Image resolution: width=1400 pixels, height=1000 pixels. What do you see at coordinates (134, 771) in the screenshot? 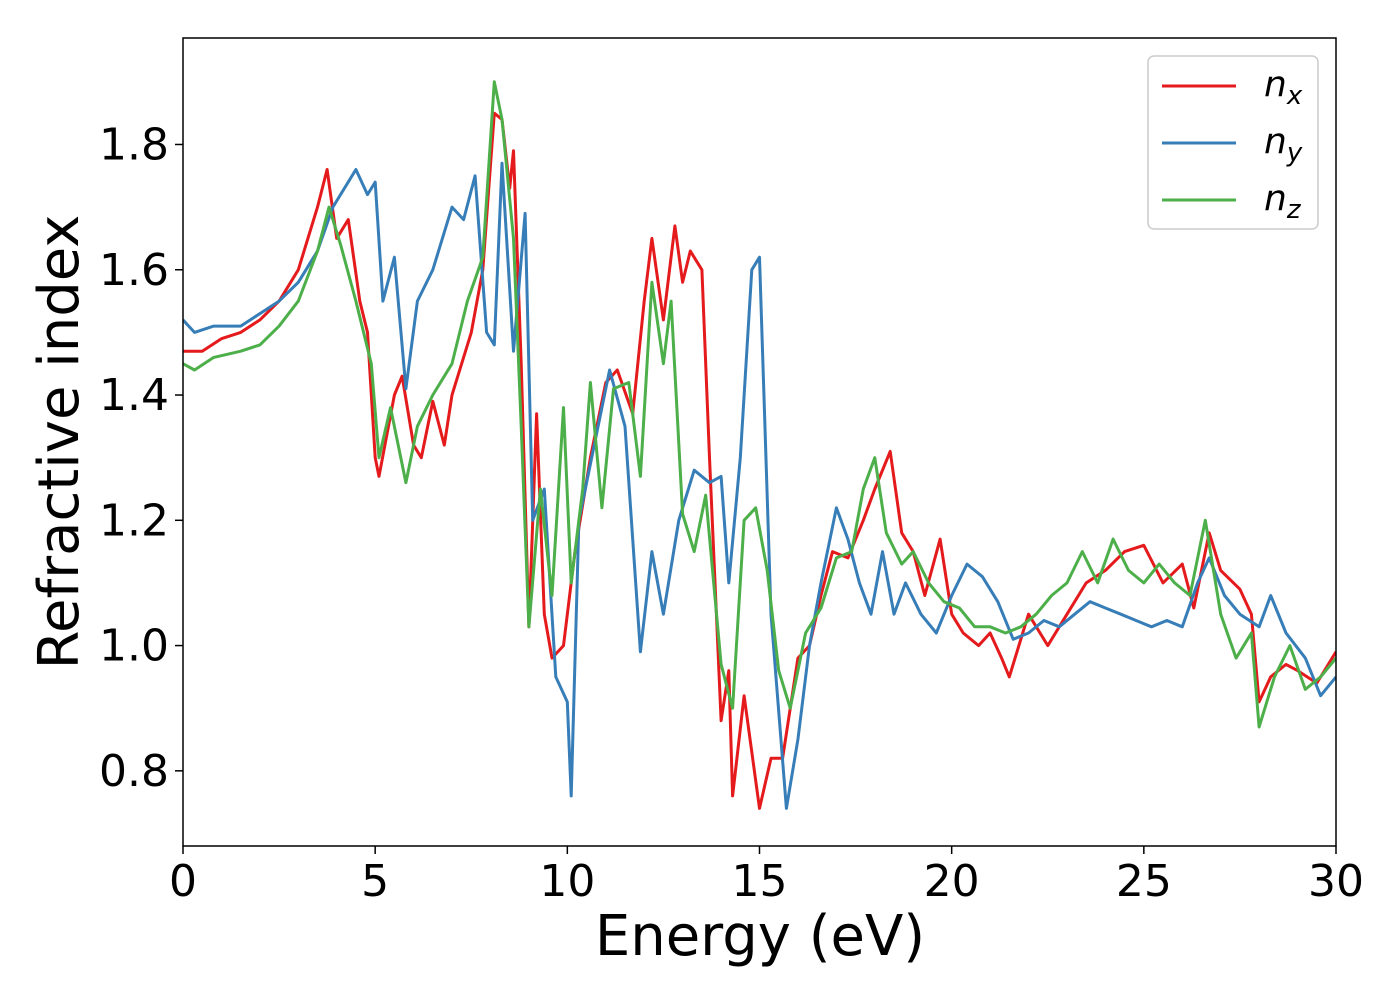
I see `y-tick-label: 0.8` at bounding box center [134, 771].